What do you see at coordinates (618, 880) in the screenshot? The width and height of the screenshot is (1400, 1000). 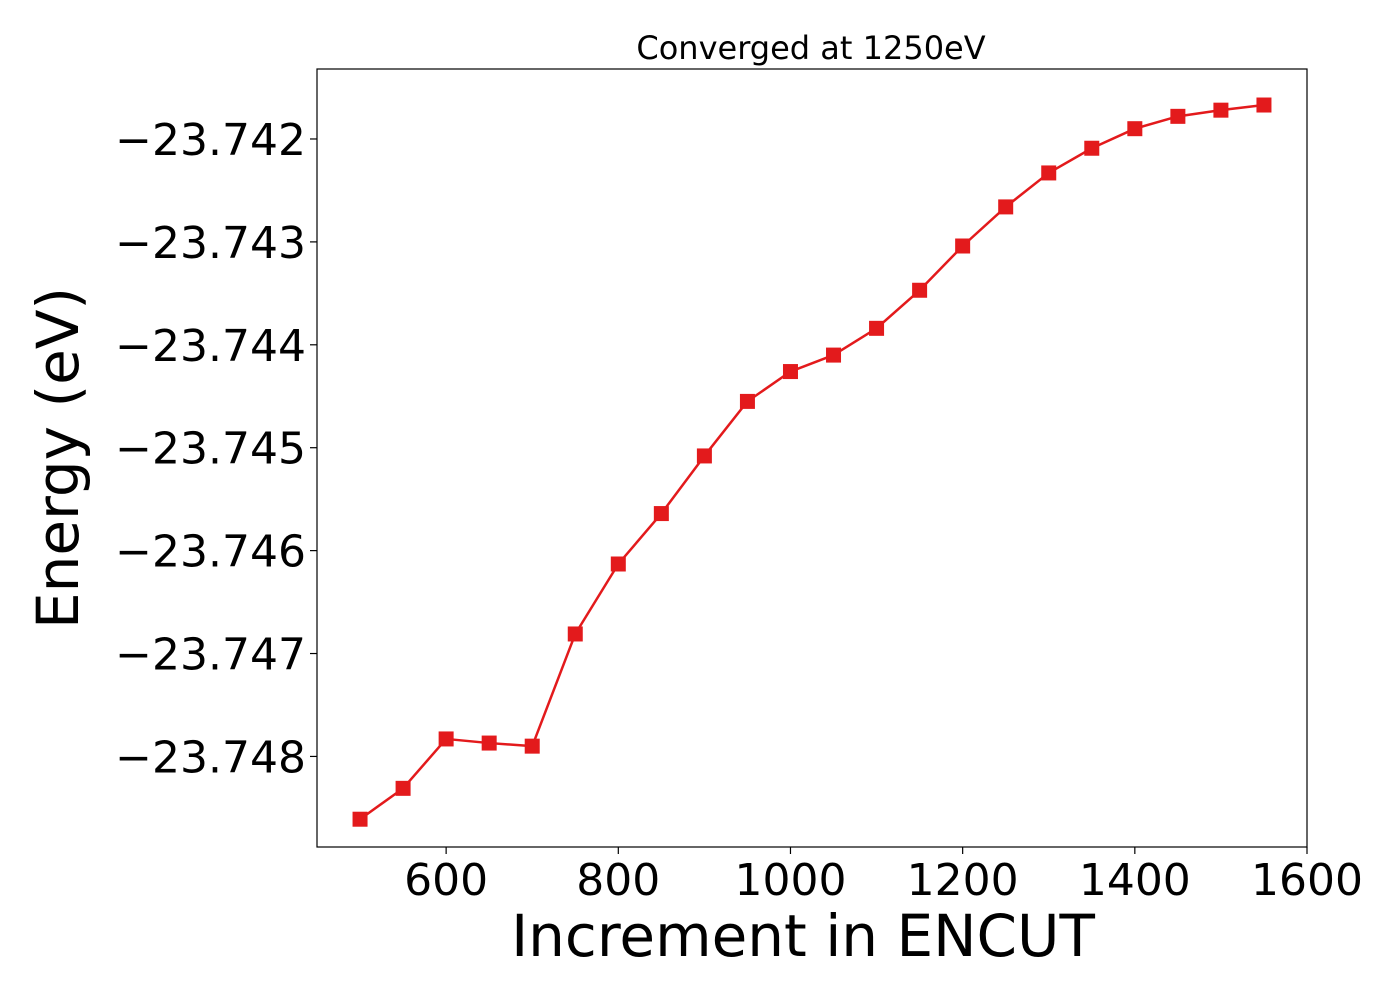 I see `x-tick-label: 800` at bounding box center [618, 880].